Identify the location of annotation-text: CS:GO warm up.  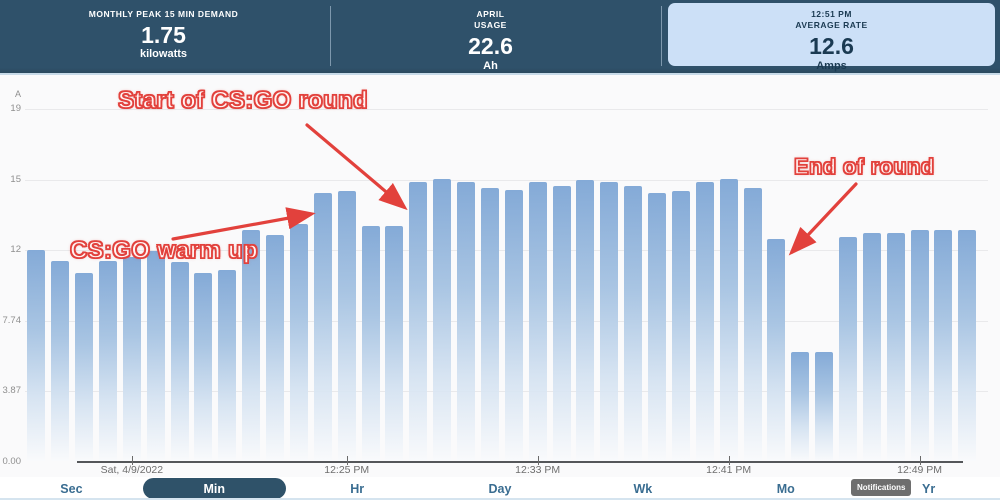
(163, 250).